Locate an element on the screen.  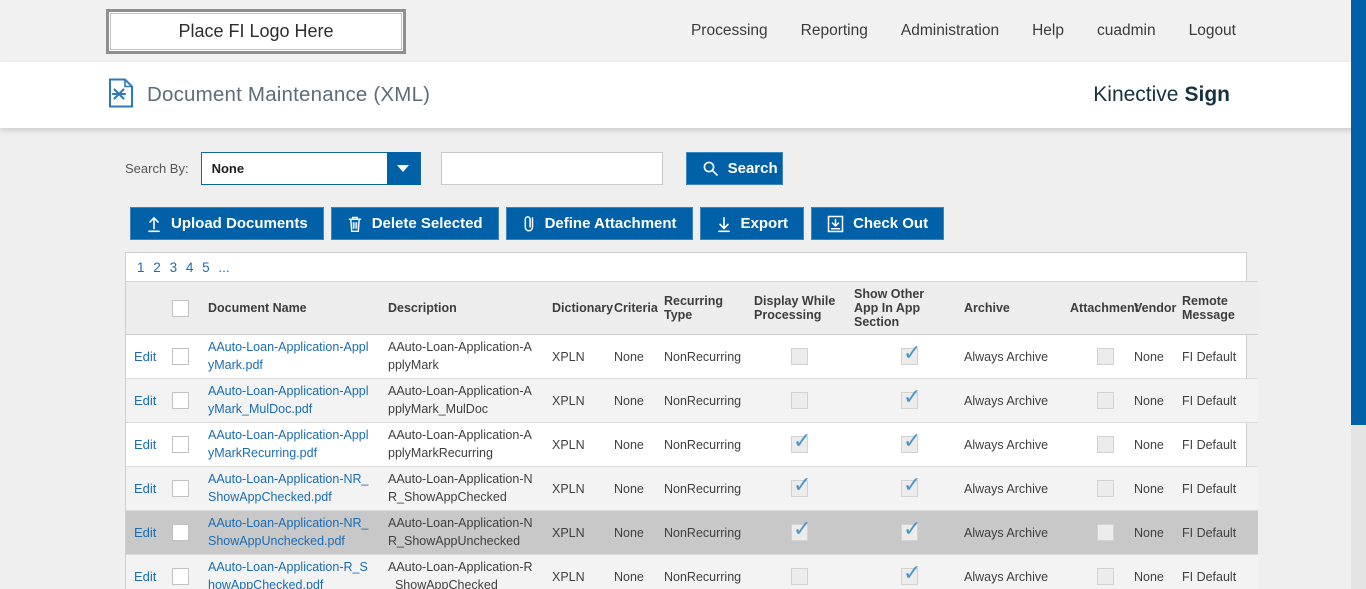
brand-product: Sign is located at coordinates (1207, 94).